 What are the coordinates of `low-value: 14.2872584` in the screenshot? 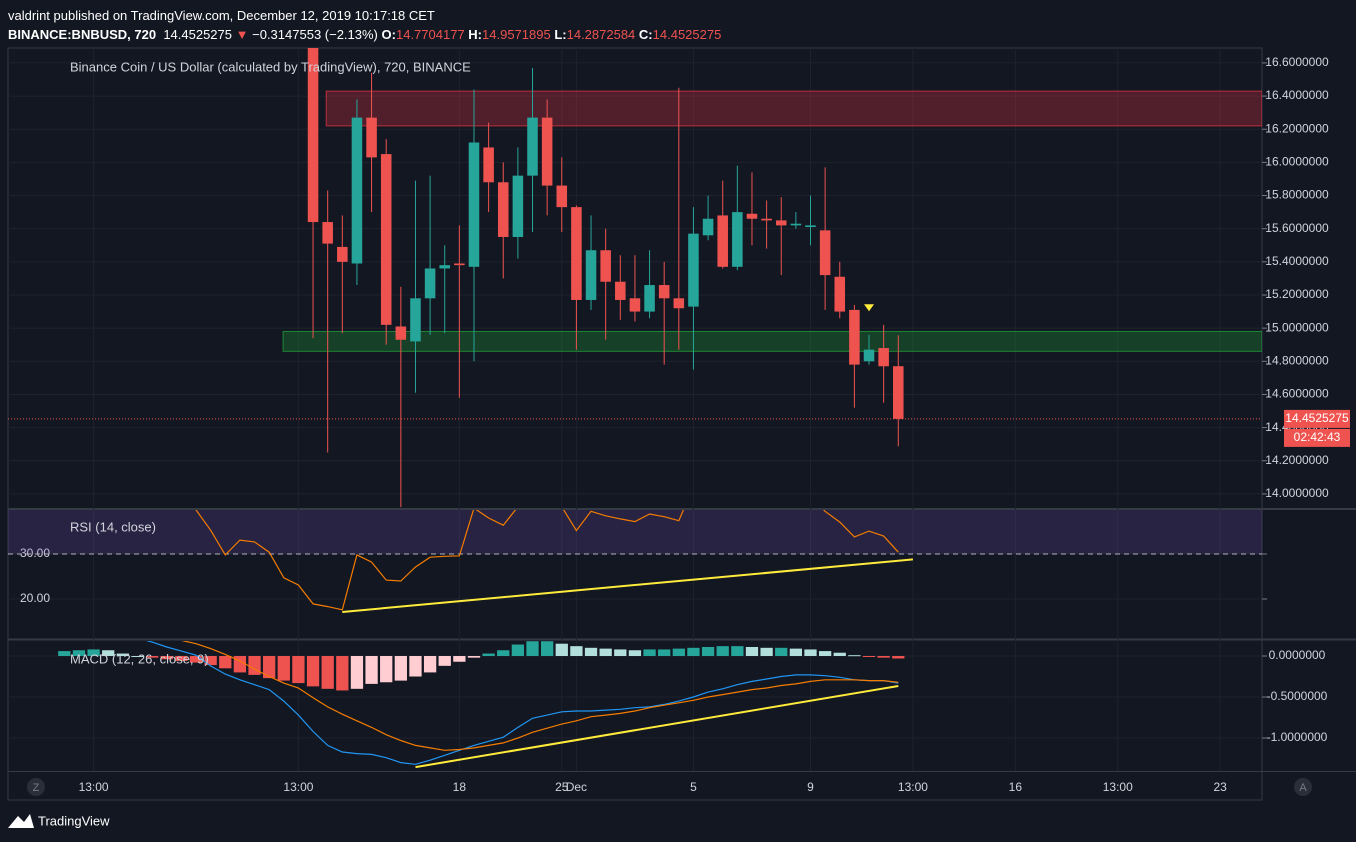 It's located at (601, 34).